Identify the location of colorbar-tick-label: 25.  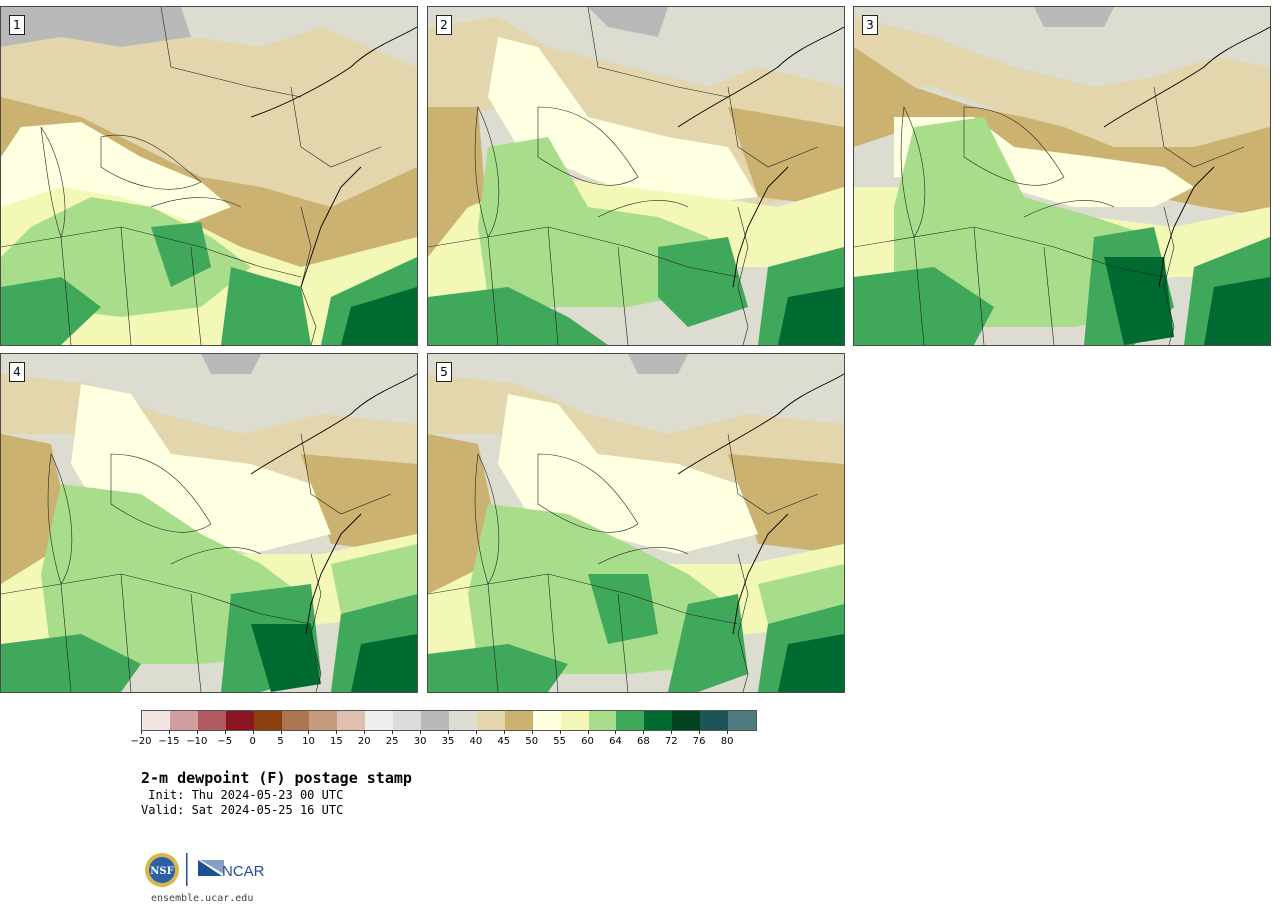
(392, 741).